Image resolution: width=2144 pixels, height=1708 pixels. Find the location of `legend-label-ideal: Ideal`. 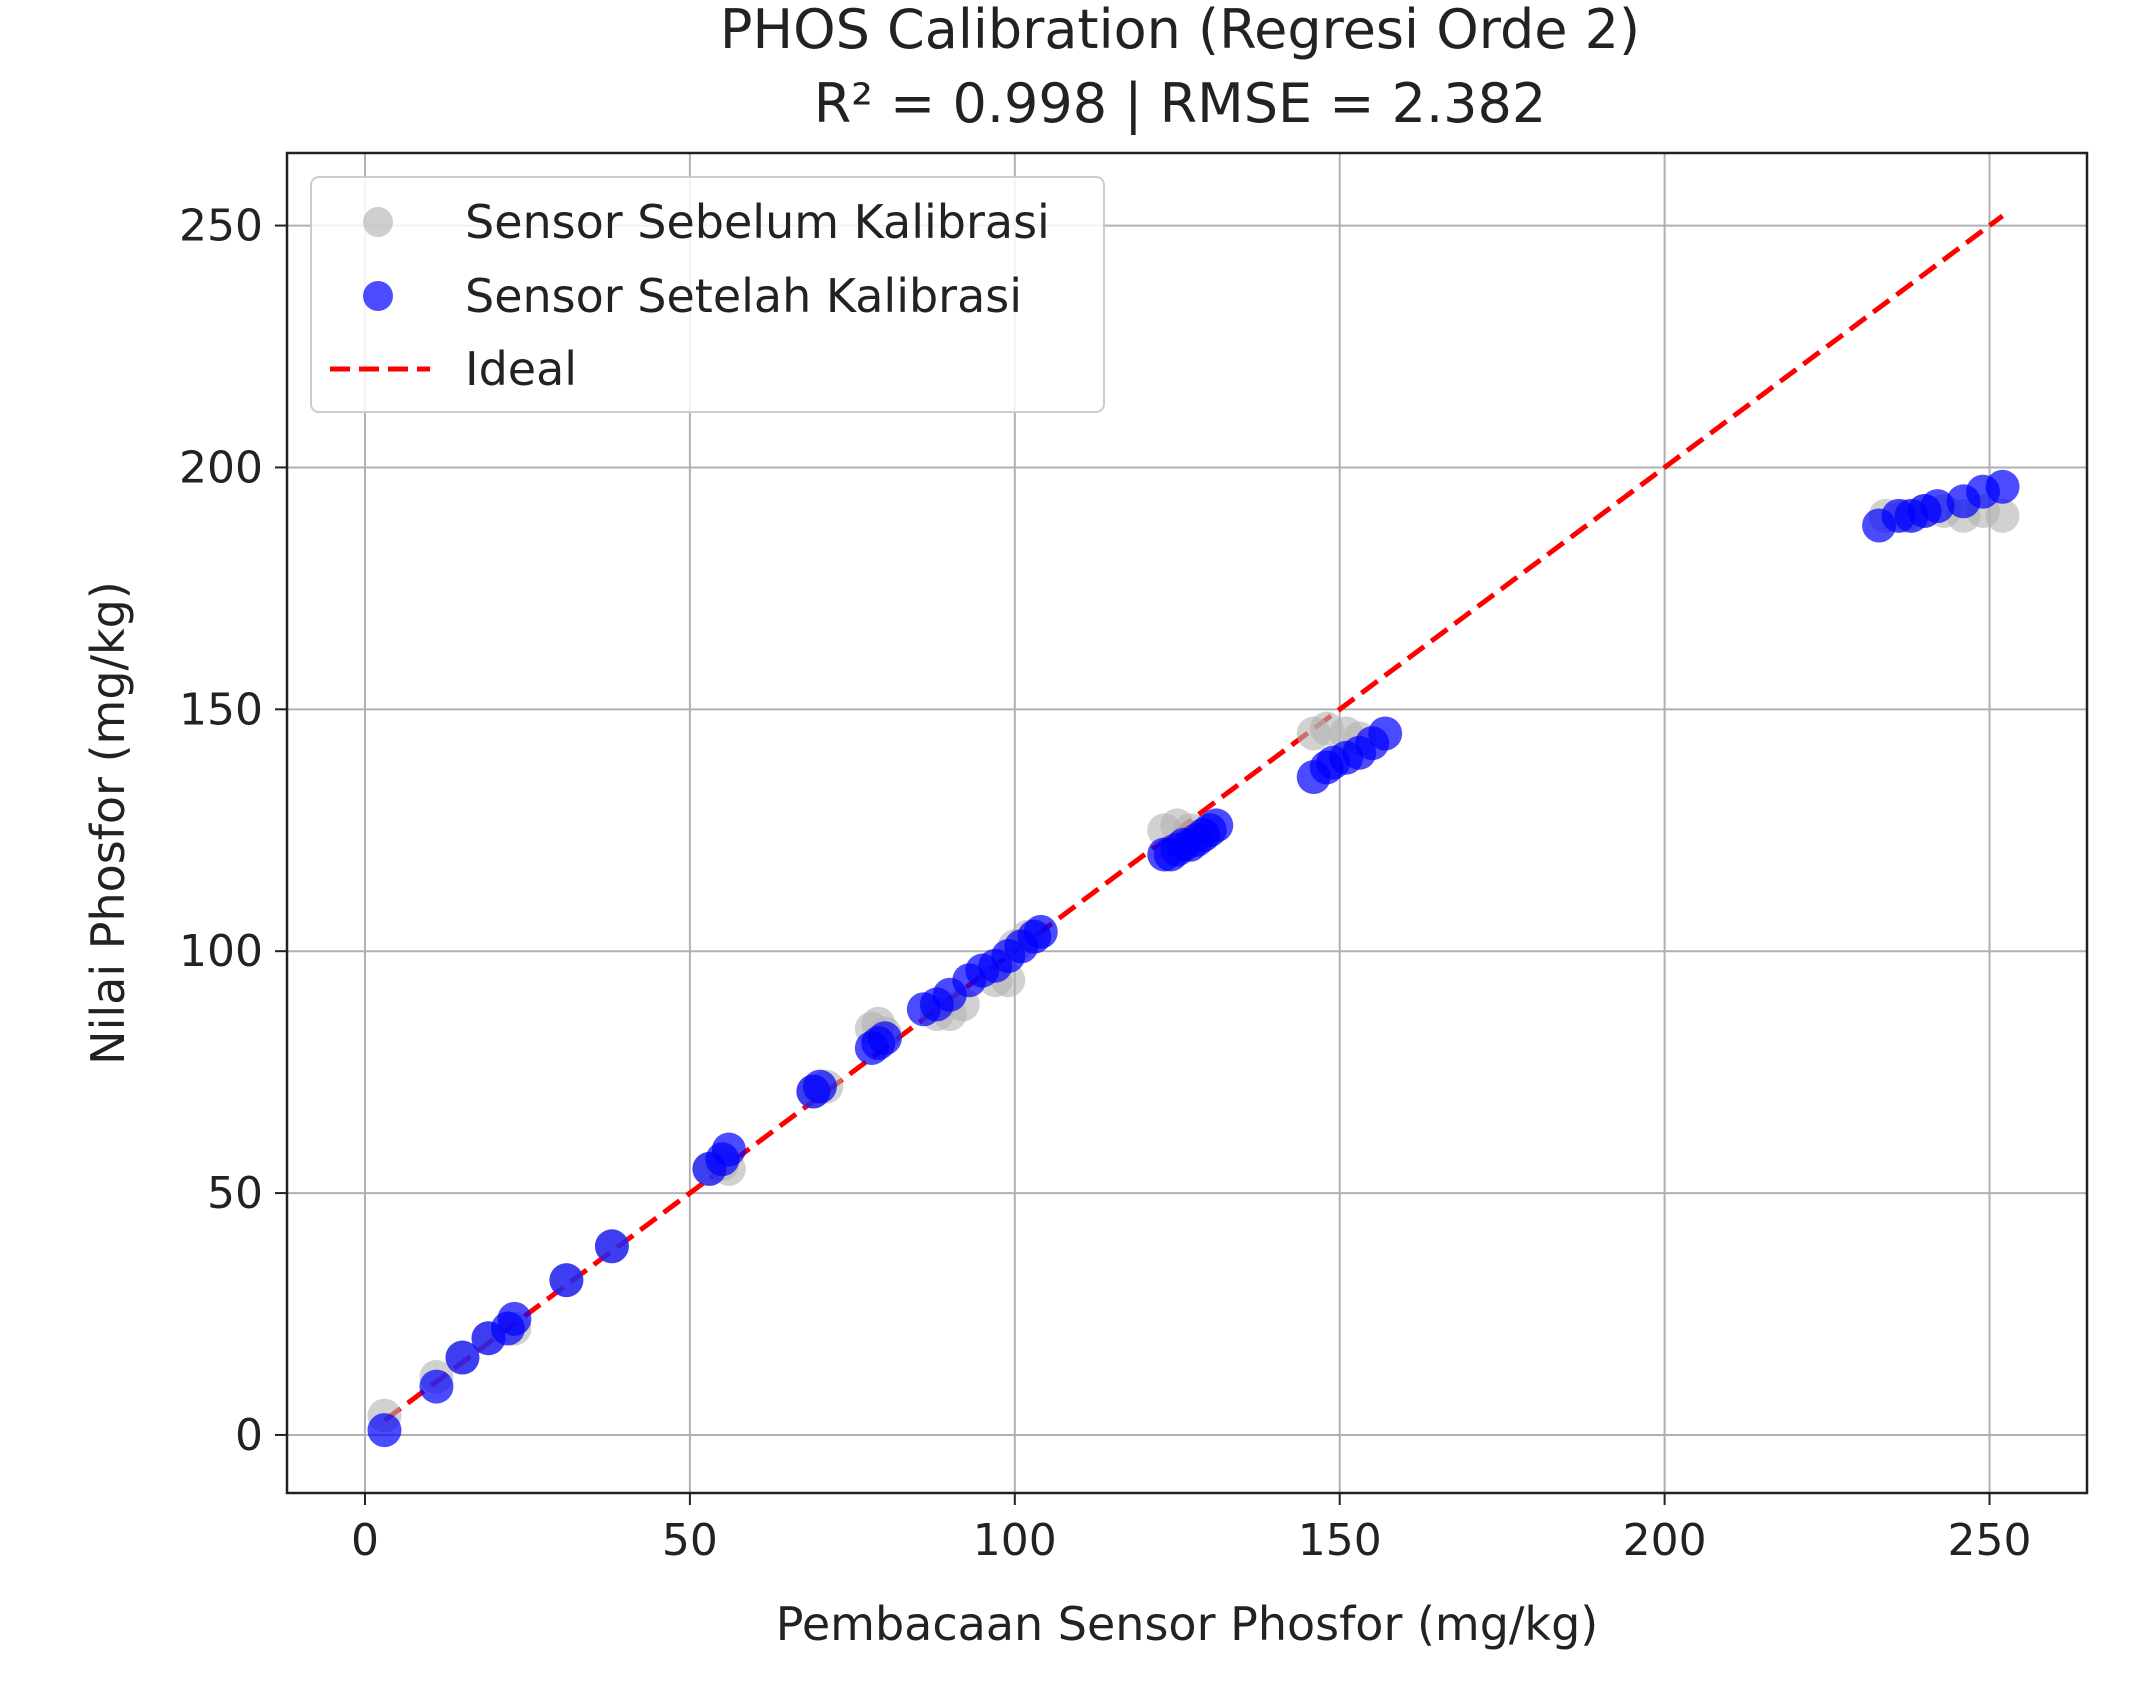

legend-label-ideal: Ideal is located at coordinates (521, 369).